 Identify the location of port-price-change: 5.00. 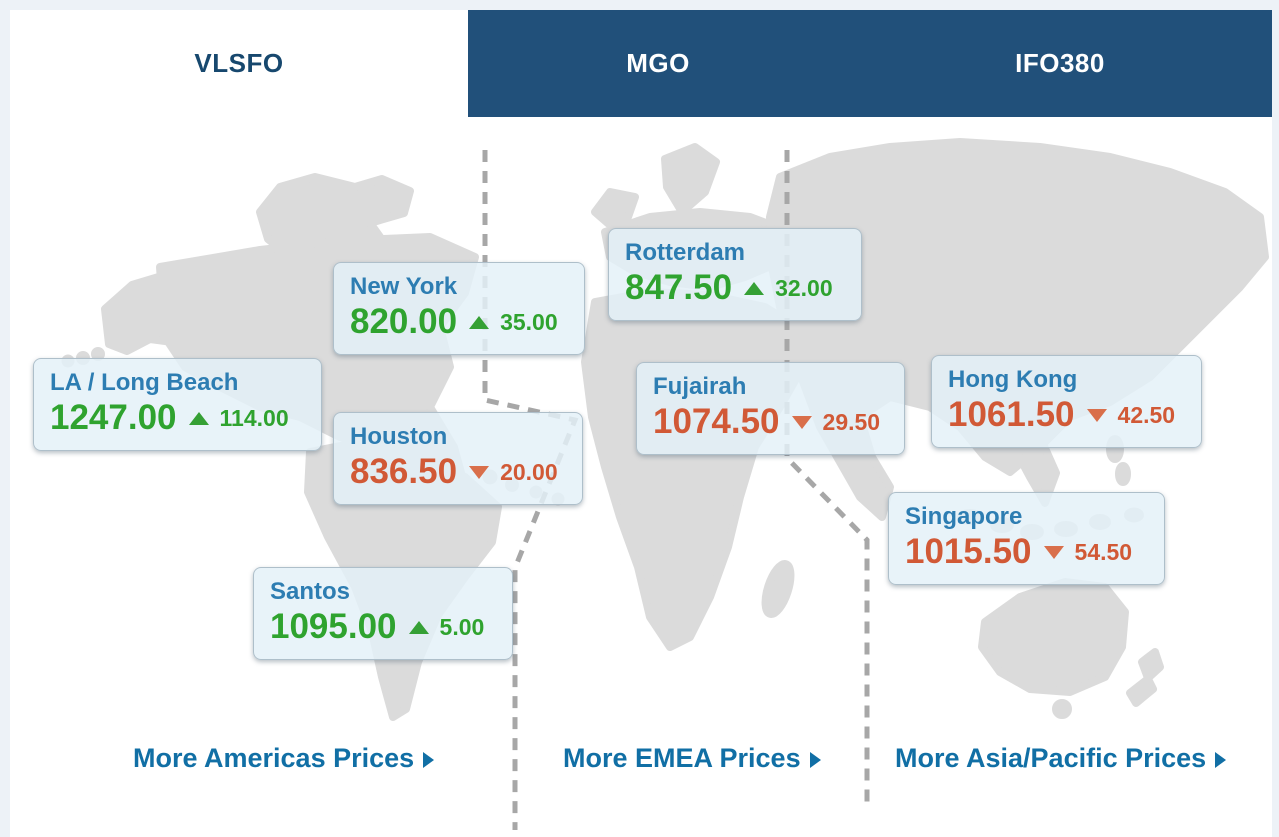
(462, 626).